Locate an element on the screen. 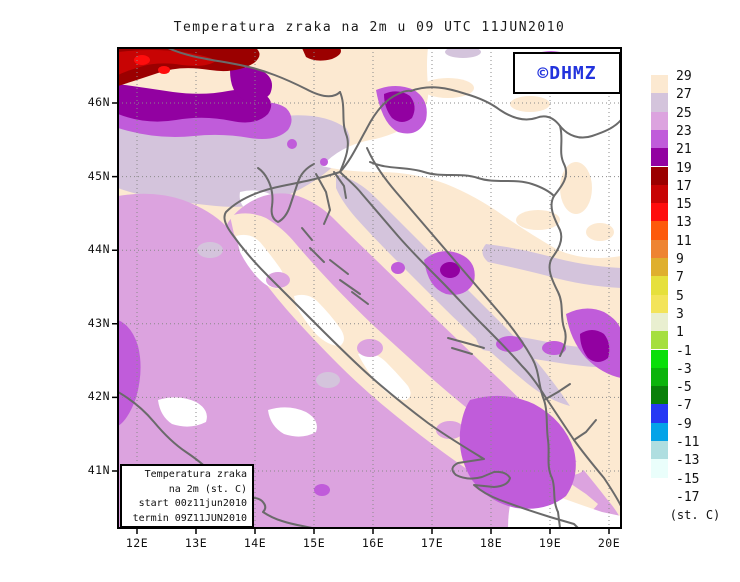 The width and height of the screenshot is (740, 582). legend-label--3: -3 is located at coordinates (684, 369).